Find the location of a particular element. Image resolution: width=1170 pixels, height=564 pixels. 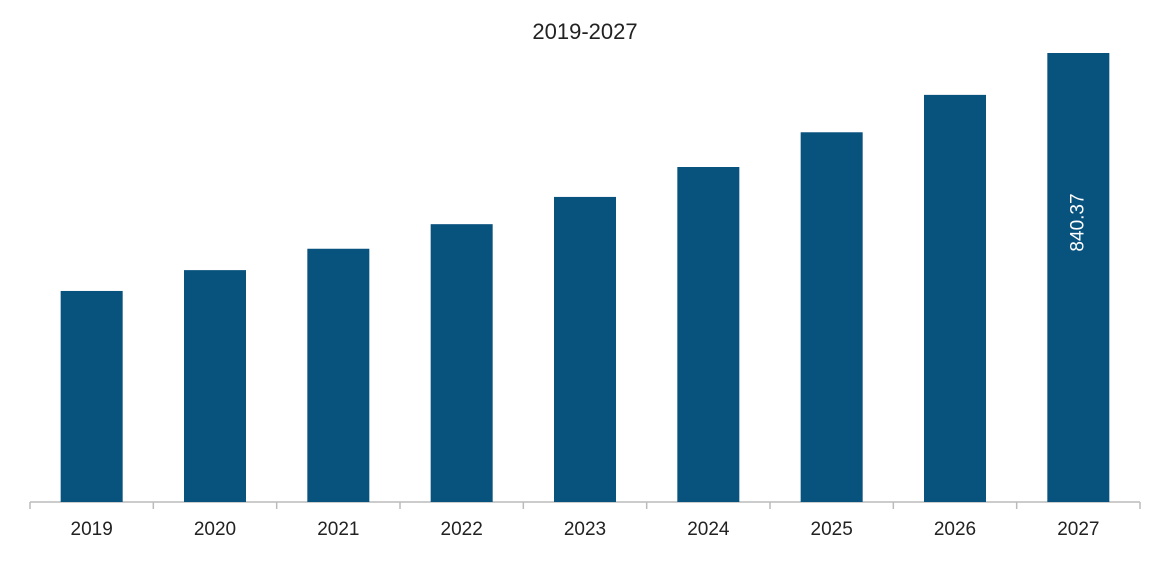

chart-title: 2019-2027 is located at coordinates (584, 31).